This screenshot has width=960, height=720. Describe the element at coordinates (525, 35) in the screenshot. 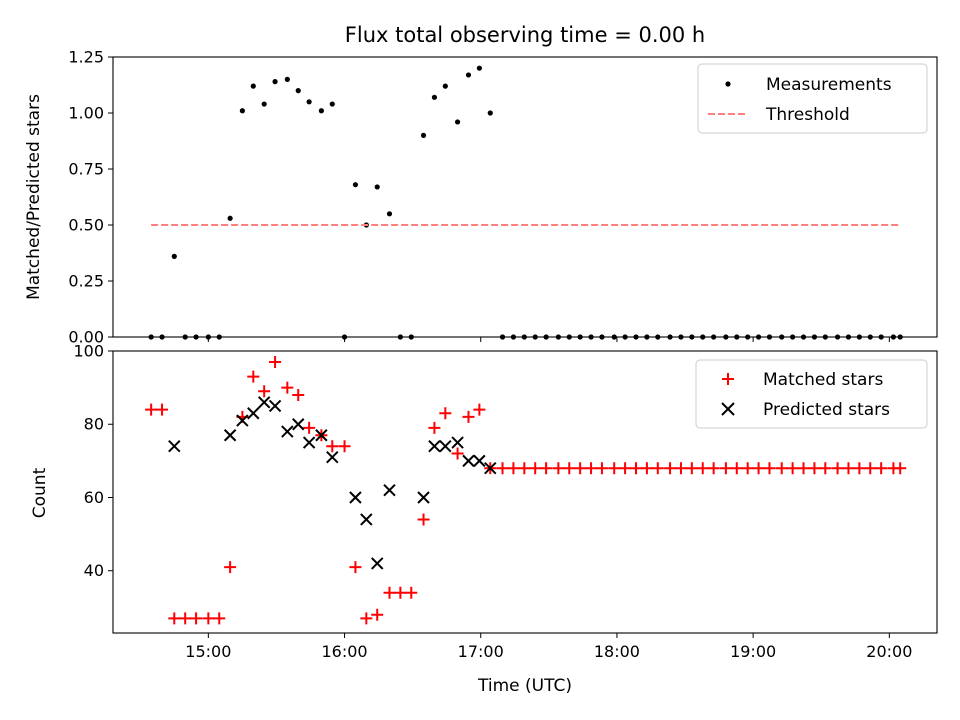

I see `chart-title: Flux total observing time = 0.00 h` at that location.